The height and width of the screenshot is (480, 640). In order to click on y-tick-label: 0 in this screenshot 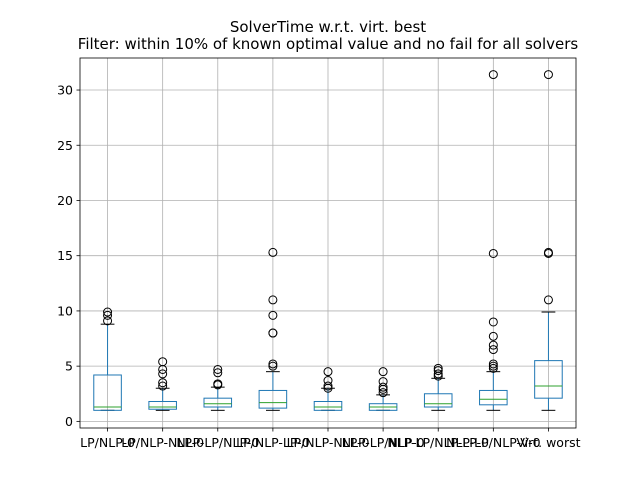, I will do `click(69, 421)`.